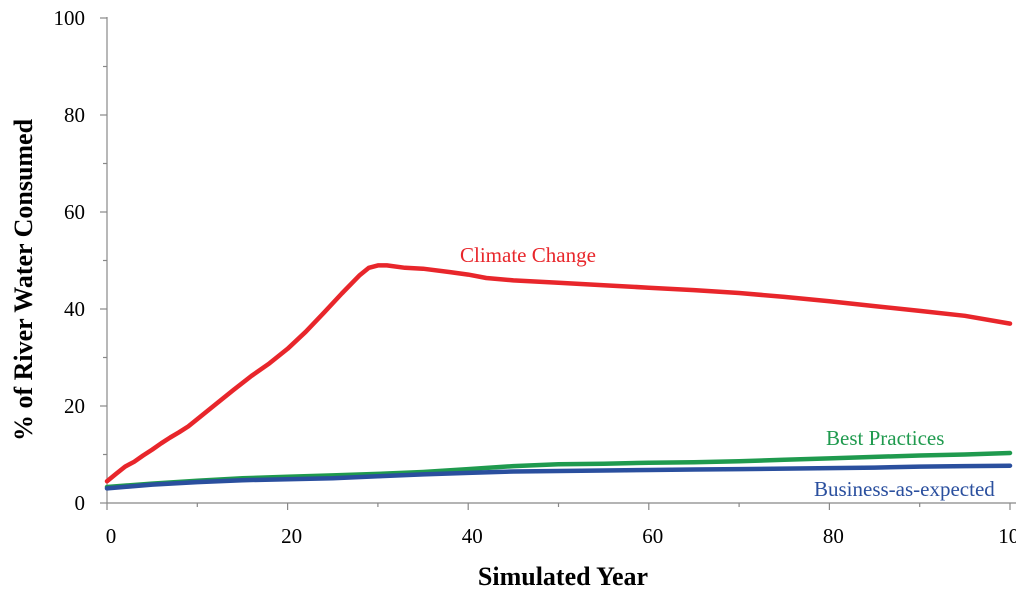  Describe the element at coordinates (74, 406) in the screenshot. I see `y-tick-label: 20` at that location.